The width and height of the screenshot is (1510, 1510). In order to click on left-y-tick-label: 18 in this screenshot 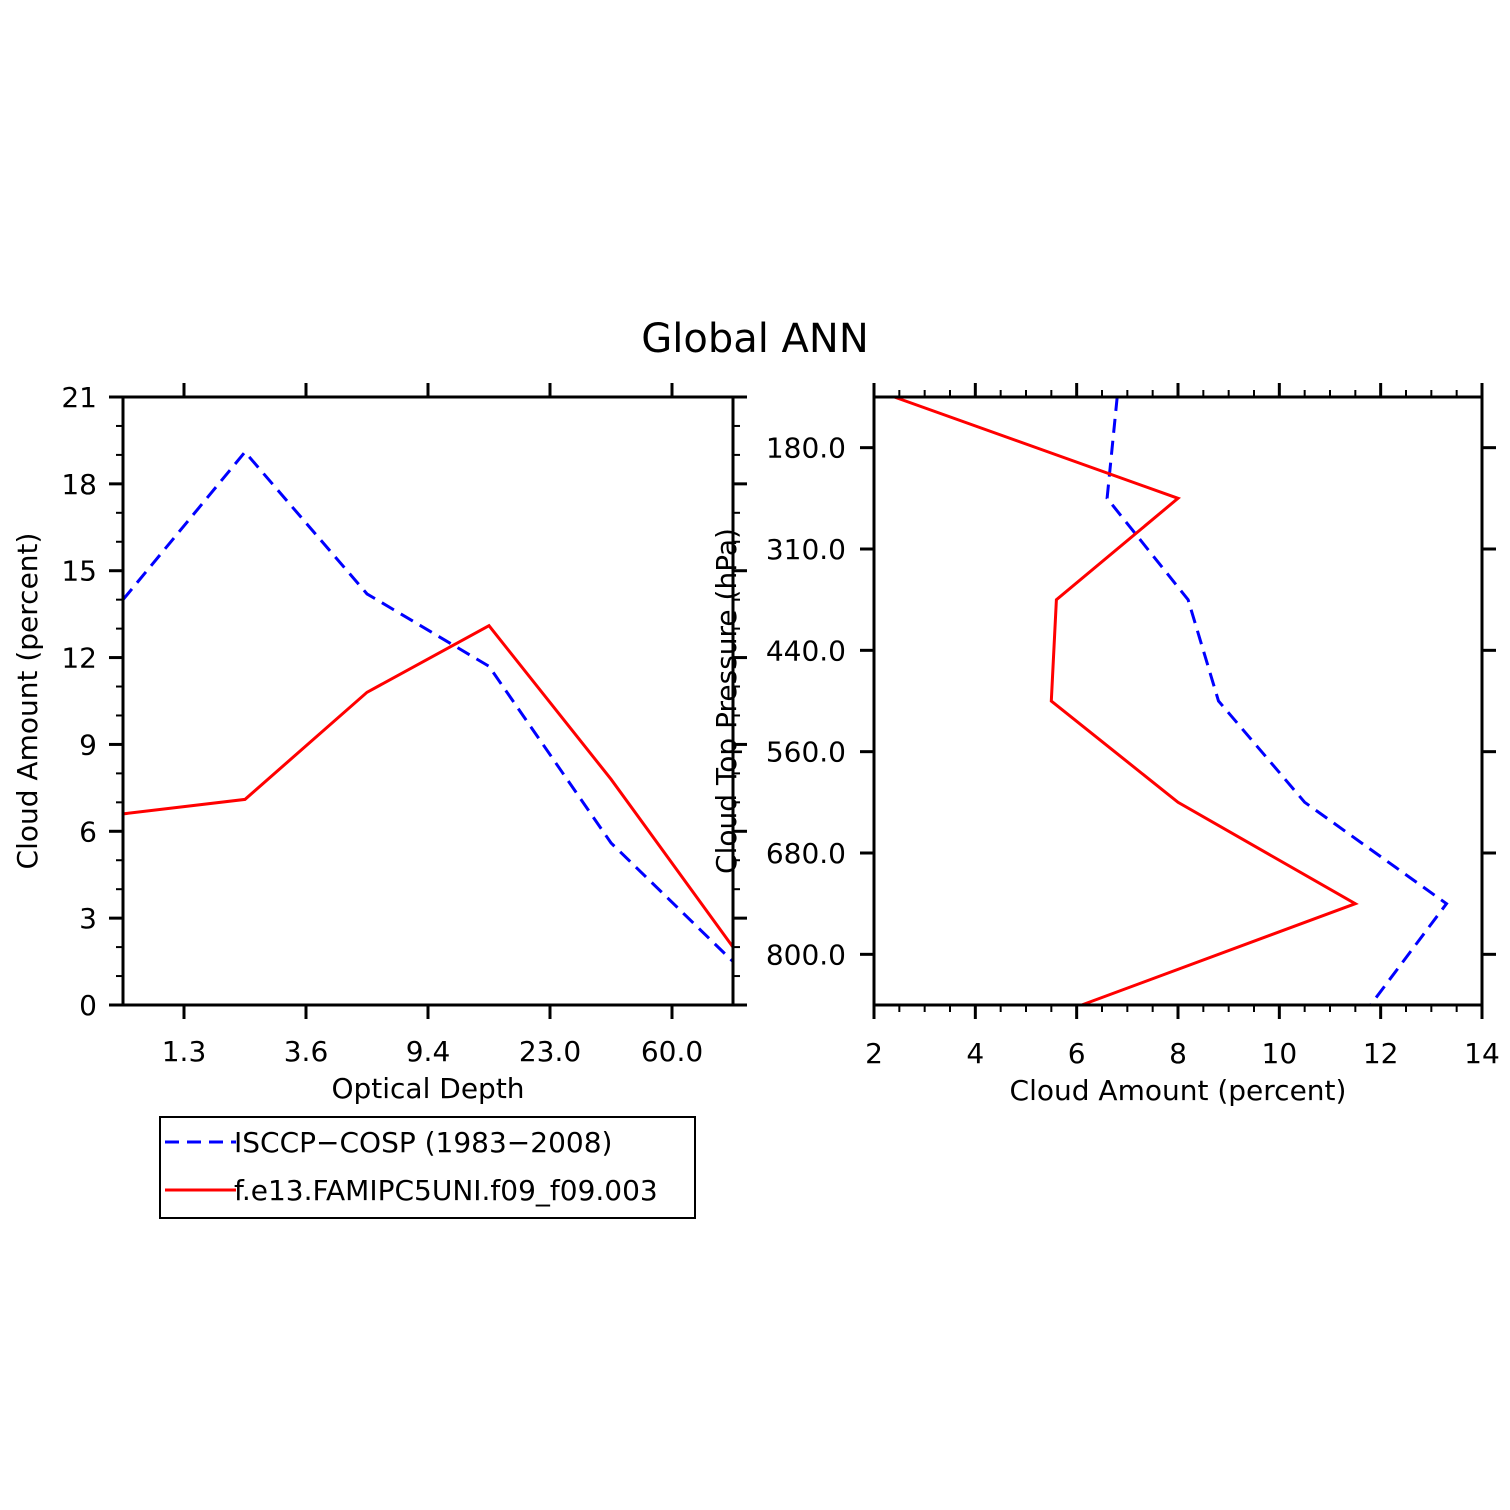, I will do `click(79, 484)`.